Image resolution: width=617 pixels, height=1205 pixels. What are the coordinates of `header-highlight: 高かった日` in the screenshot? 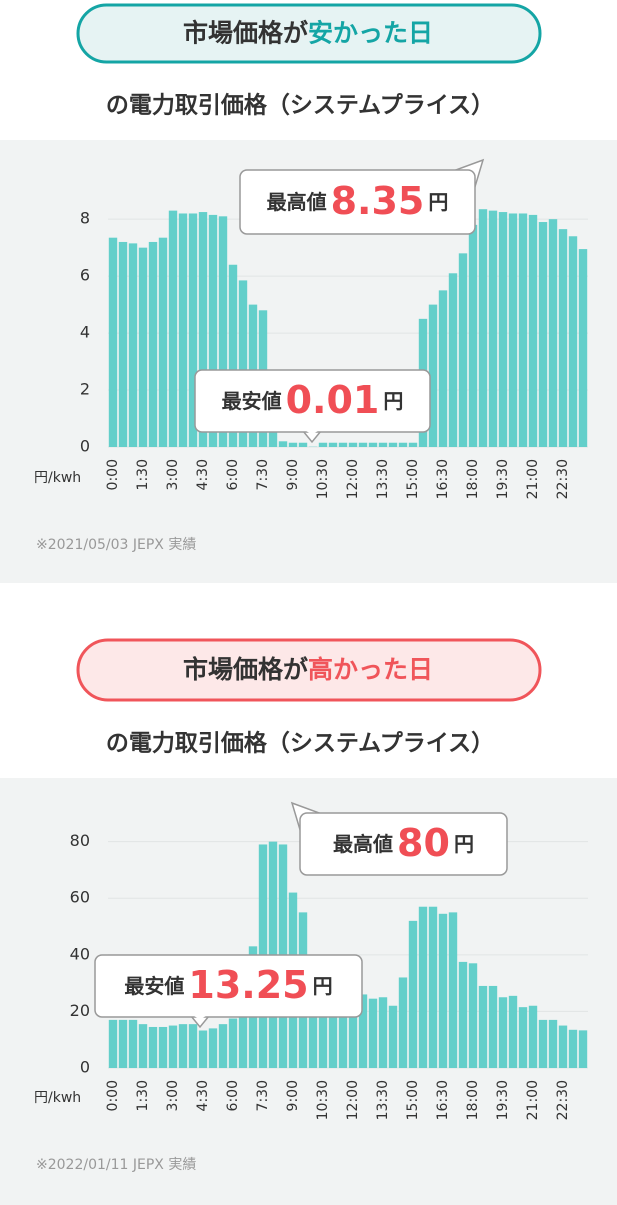 It's located at (370, 669).